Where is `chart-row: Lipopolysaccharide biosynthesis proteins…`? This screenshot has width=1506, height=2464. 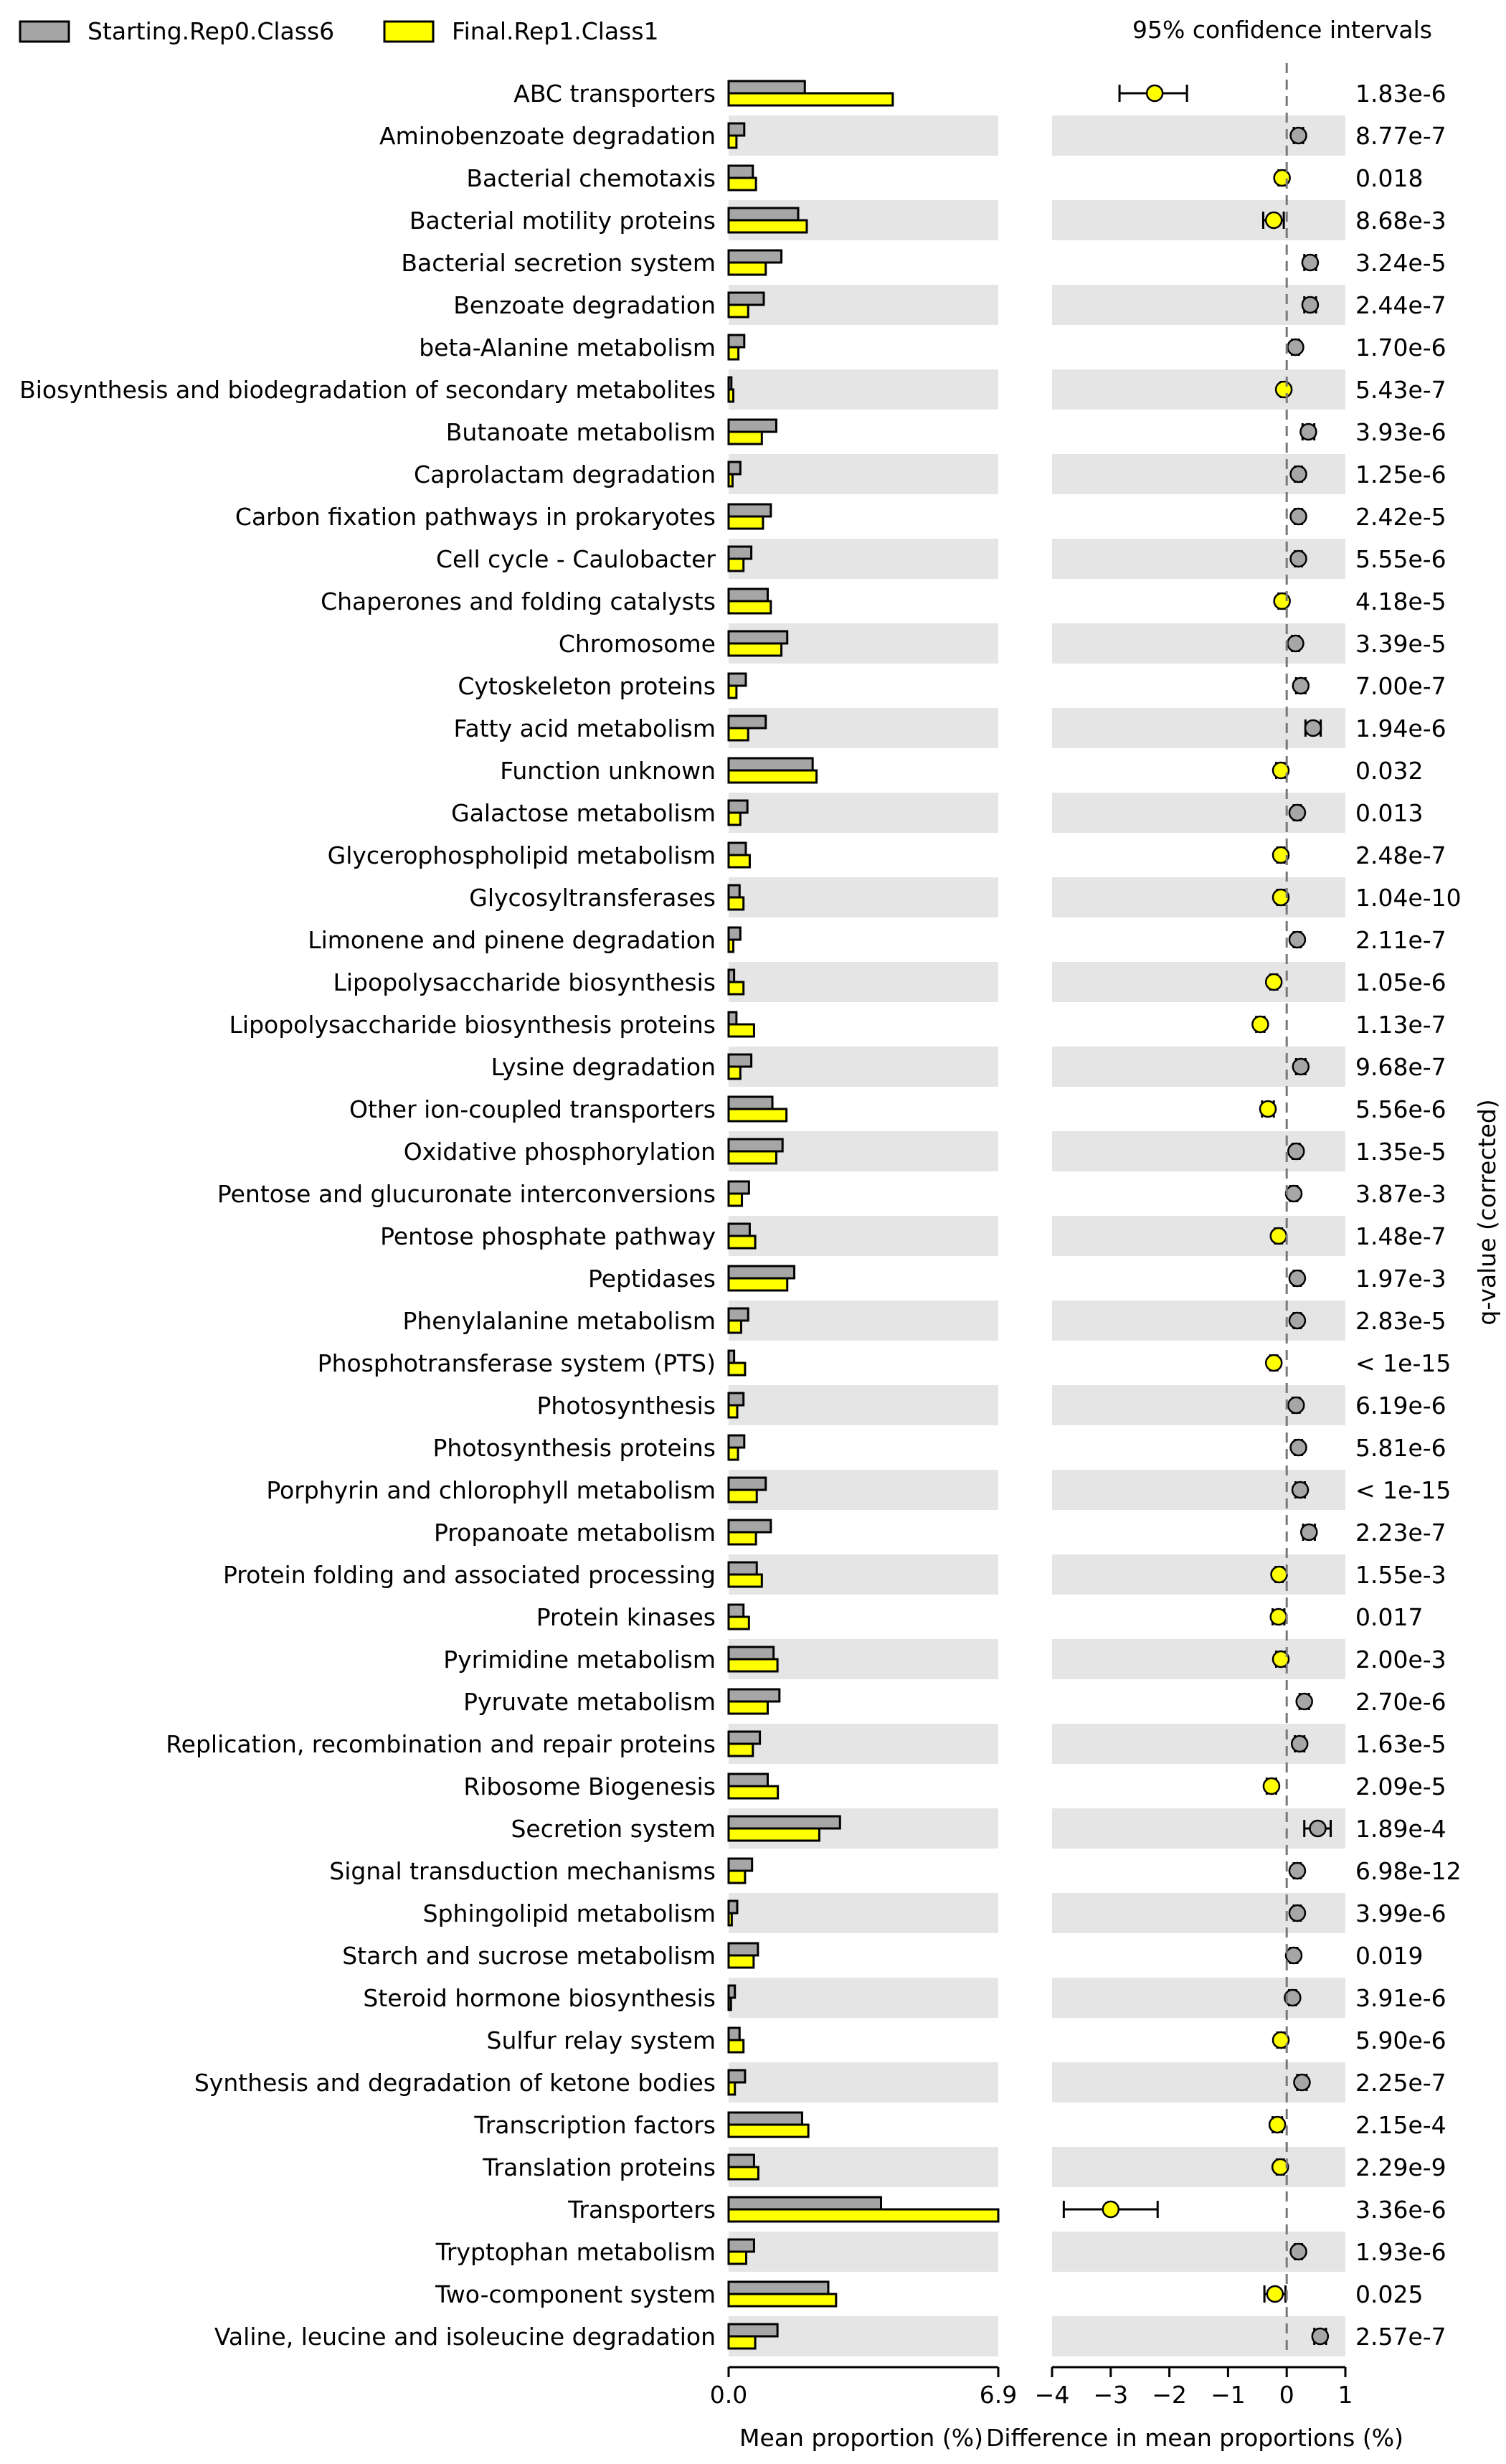
chart-row: Lipopolysaccharide biosynthesis proteins… is located at coordinates (838, 1025).